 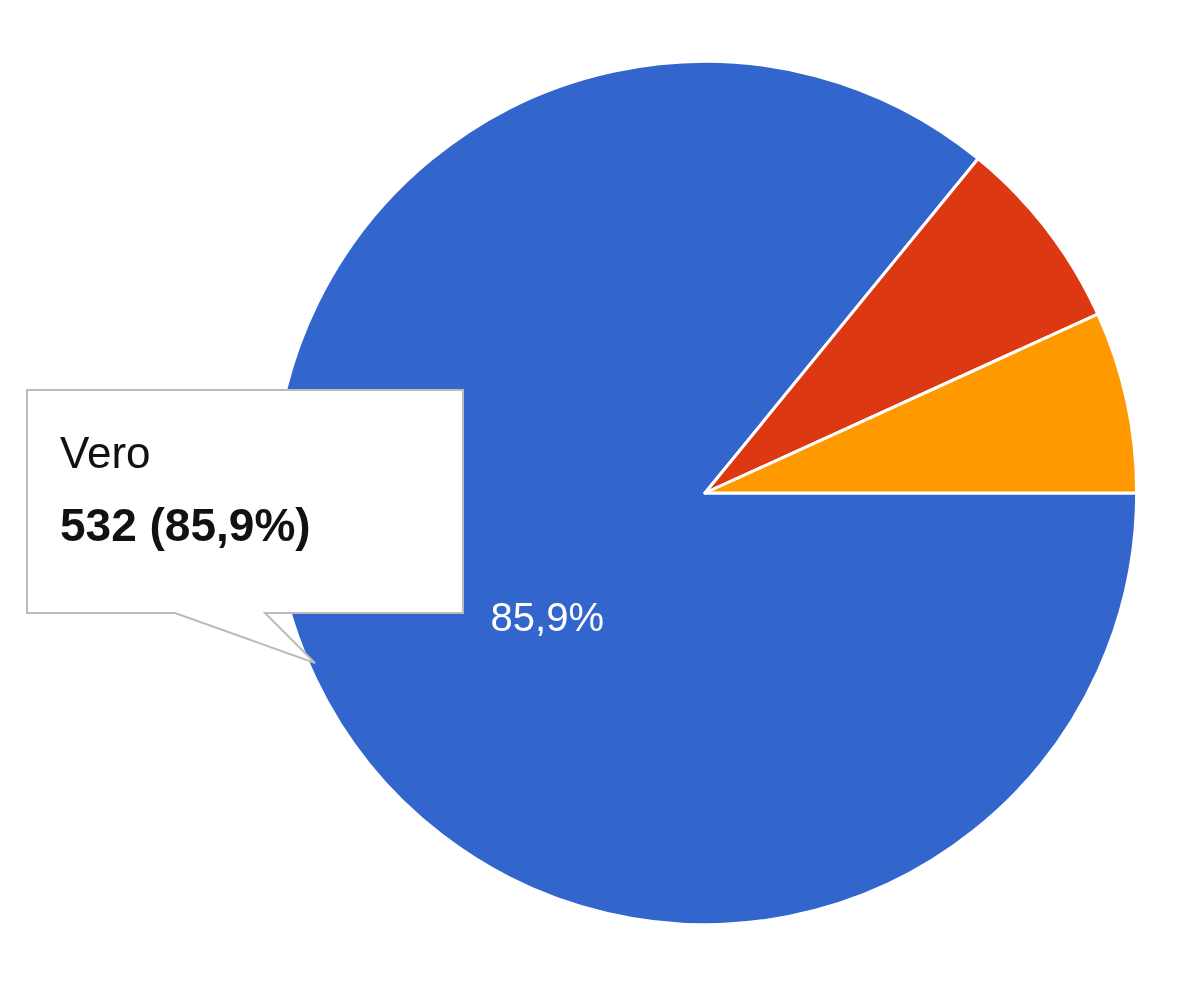 What do you see at coordinates (105, 453) in the screenshot?
I see `slice-label: Vero` at bounding box center [105, 453].